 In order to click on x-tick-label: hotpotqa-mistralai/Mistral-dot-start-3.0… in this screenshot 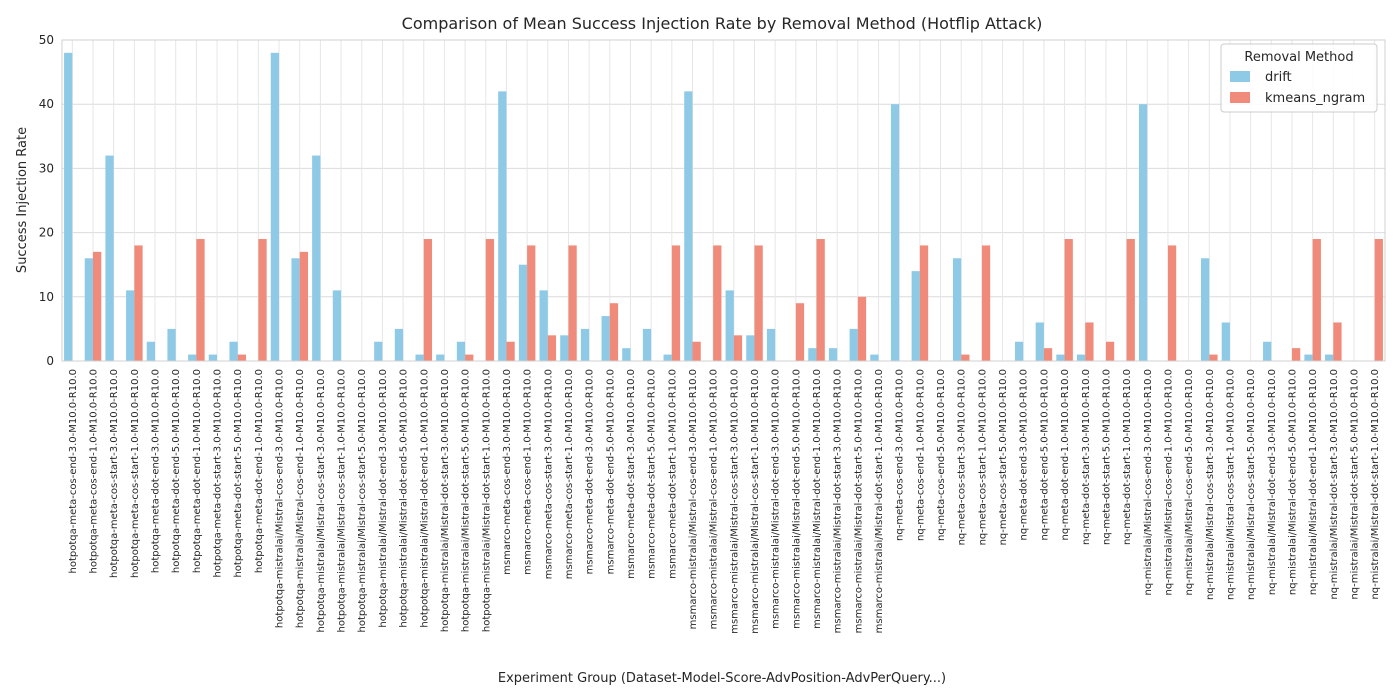, I will do `click(445, 500)`.